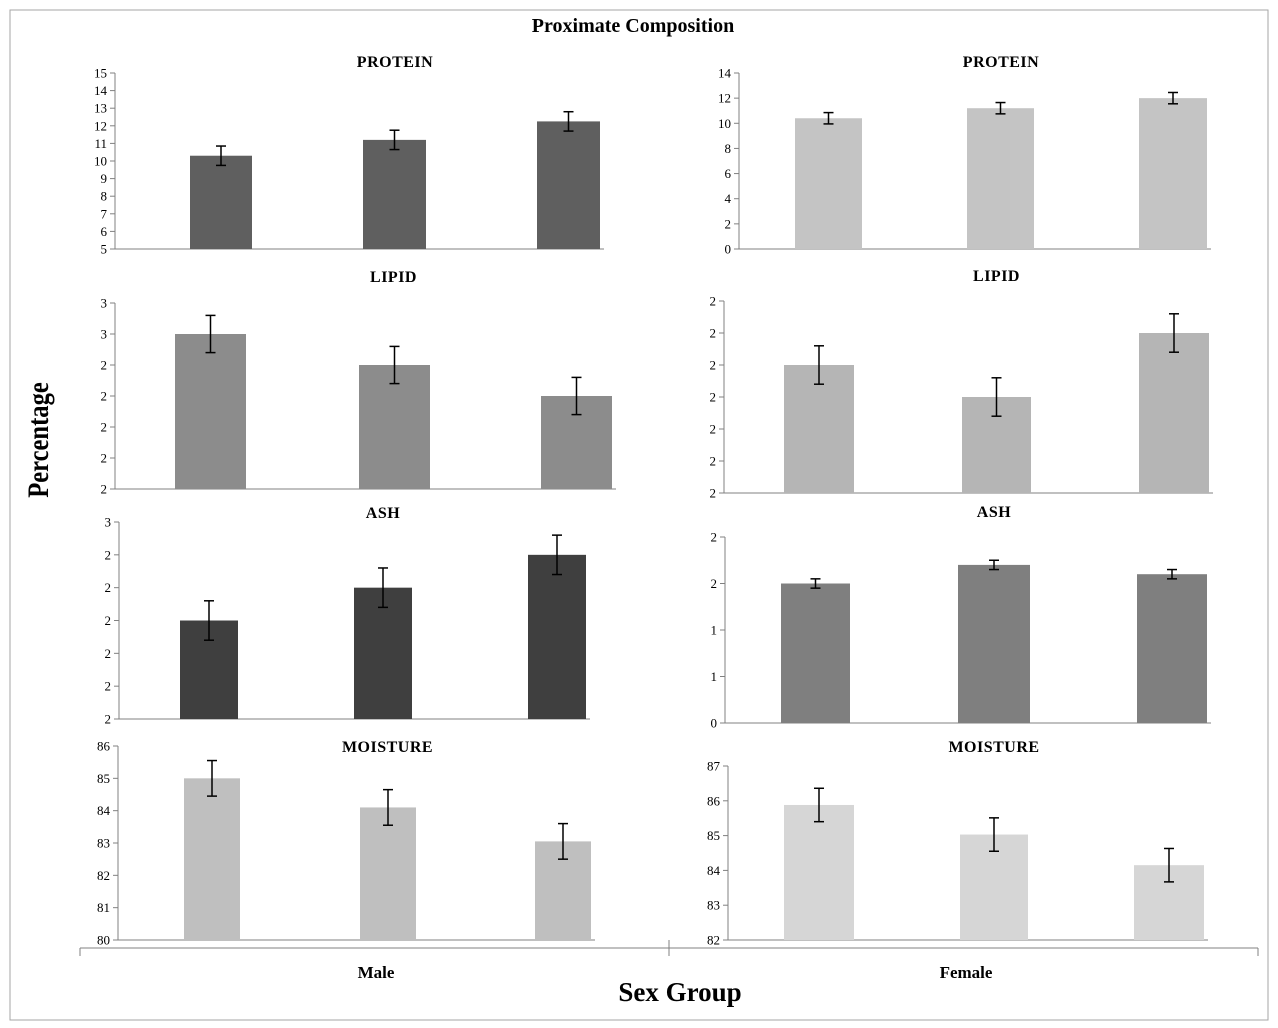 The image size is (1278, 1028). What do you see at coordinates (103, 907) in the screenshot?
I see `y-tick-label: 81` at bounding box center [103, 907].